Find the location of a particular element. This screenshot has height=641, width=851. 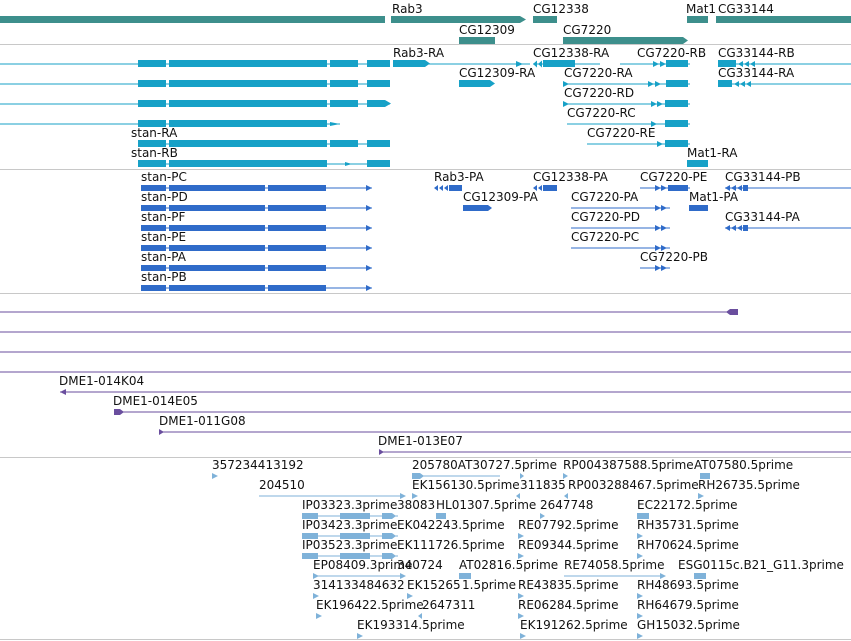

ests-label: AT02816.5prime is located at coordinates (508, 565).